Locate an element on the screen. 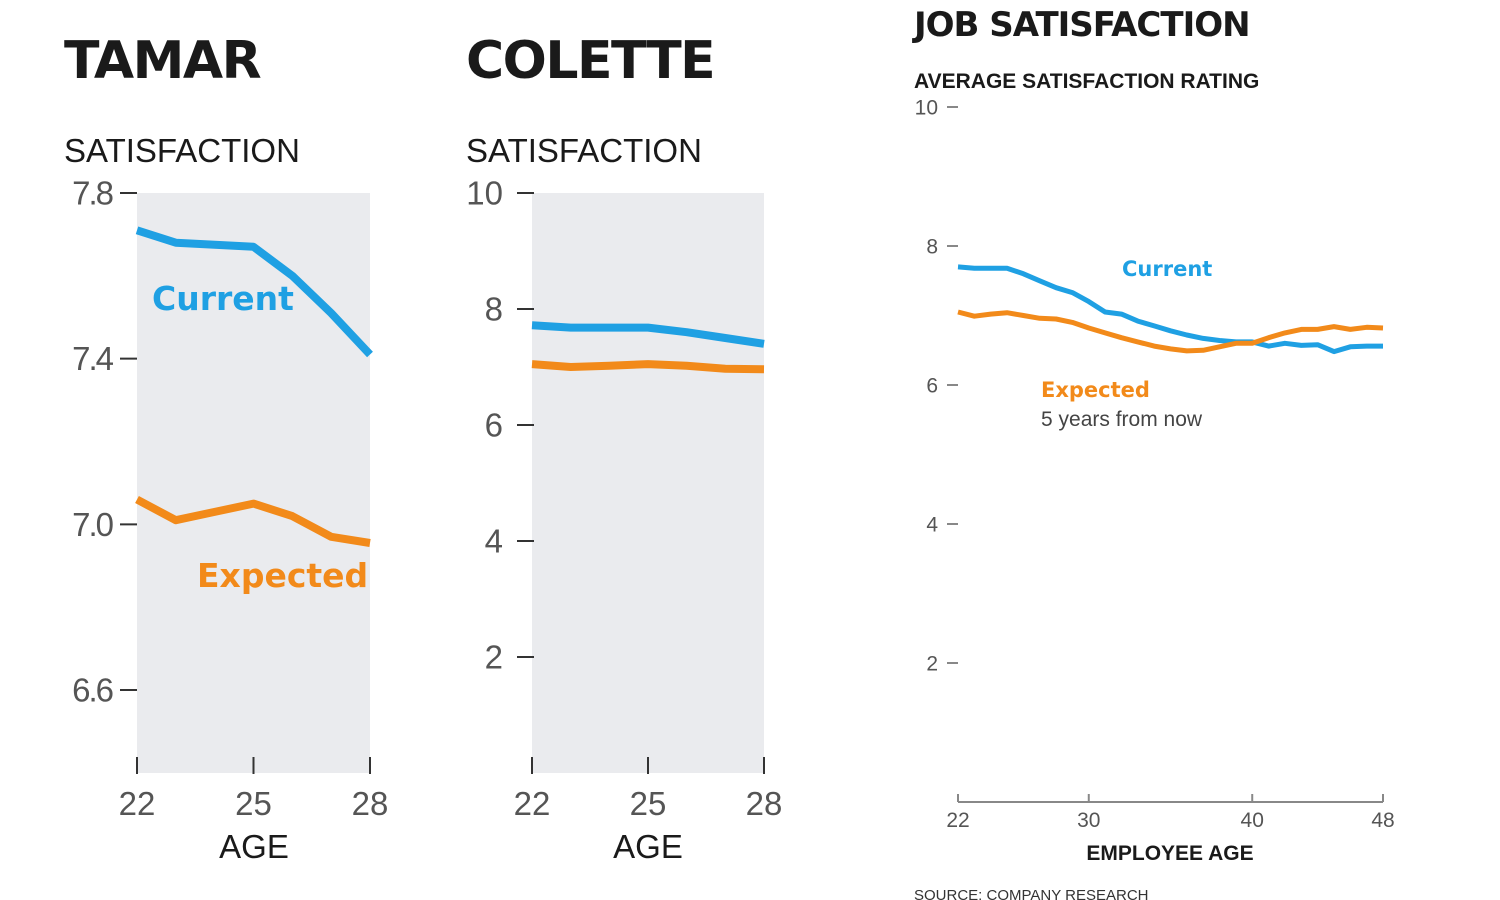 The width and height of the screenshot is (1500, 900). y-tick-label: 6.6 is located at coordinates (92, 690).